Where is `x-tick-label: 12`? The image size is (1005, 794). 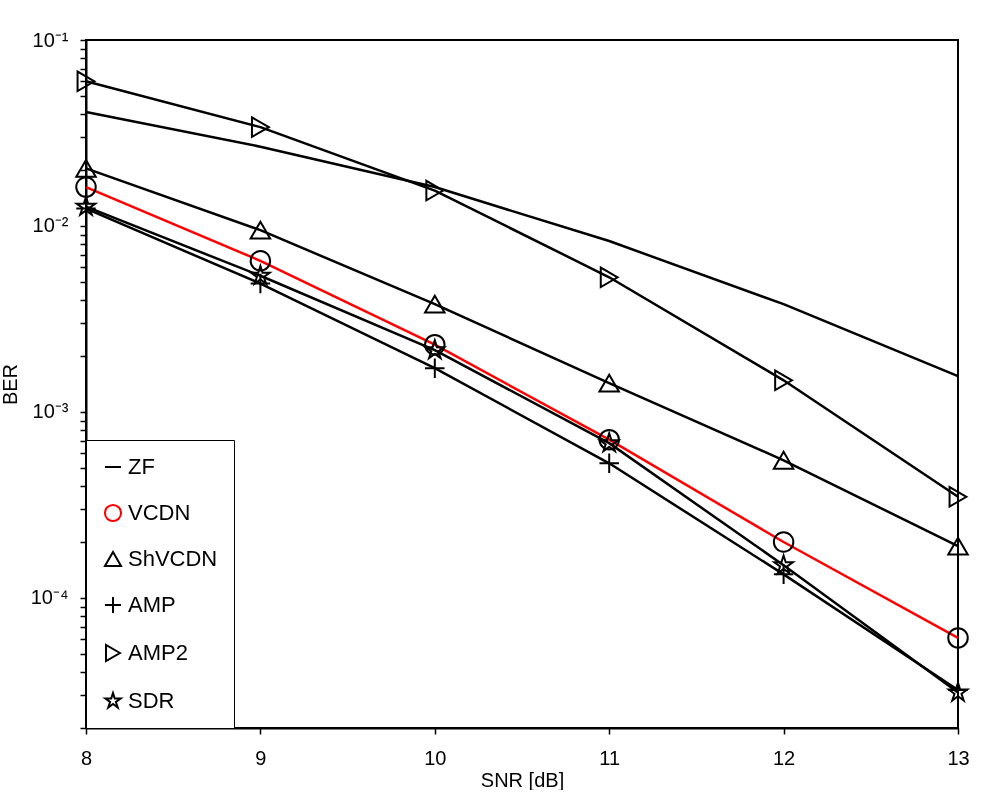 x-tick-label: 12 is located at coordinates (784, 757).